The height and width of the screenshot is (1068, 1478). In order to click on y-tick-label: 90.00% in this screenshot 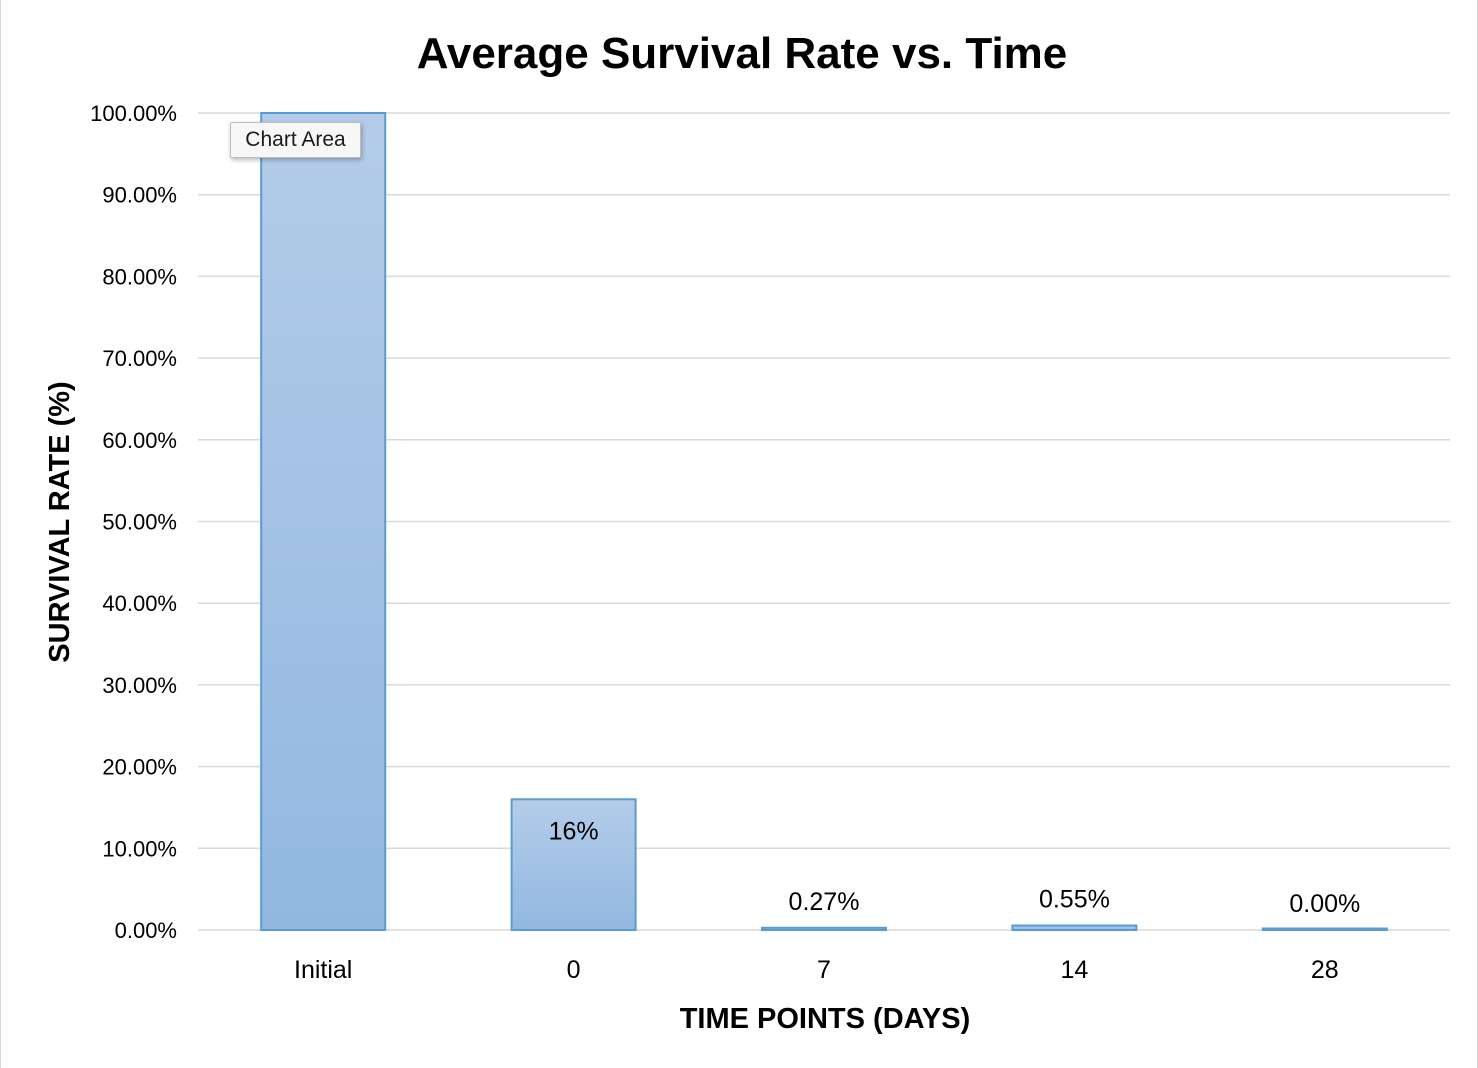, I will do `click(139, 195)`.